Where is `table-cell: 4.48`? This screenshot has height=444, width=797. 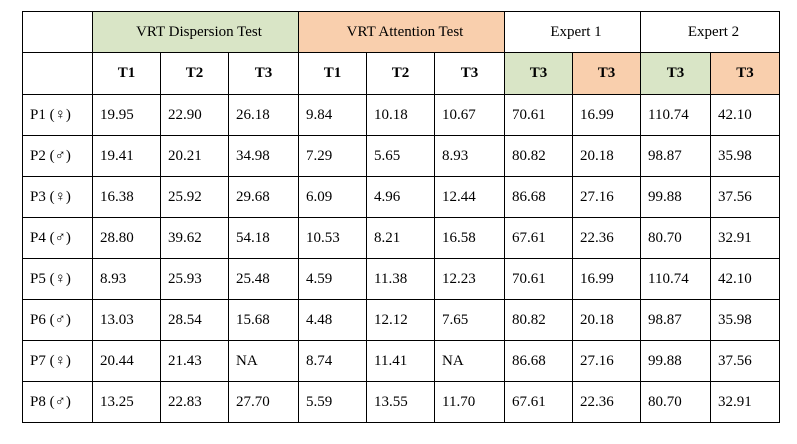 table-cell: 4.48 is located at coordinates (332, 320).